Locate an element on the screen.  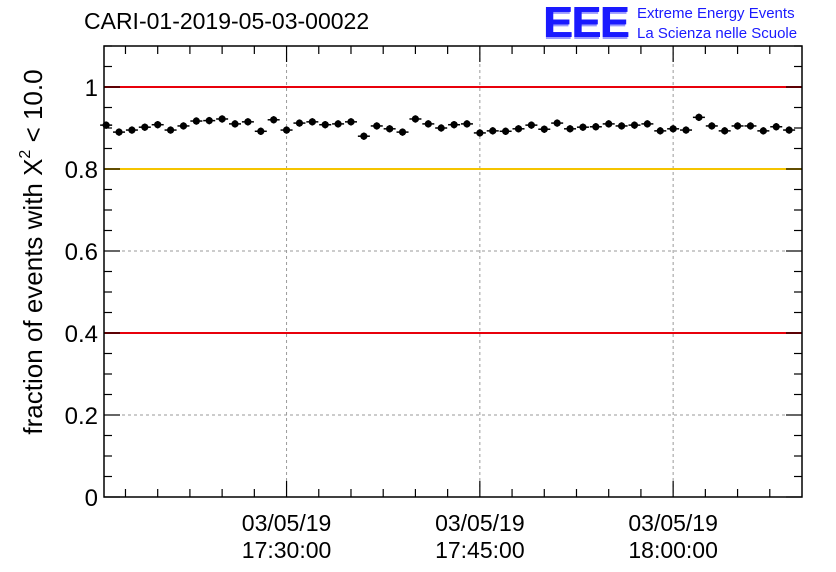
logo-letters: EEE is located at coordinates (586, 23).